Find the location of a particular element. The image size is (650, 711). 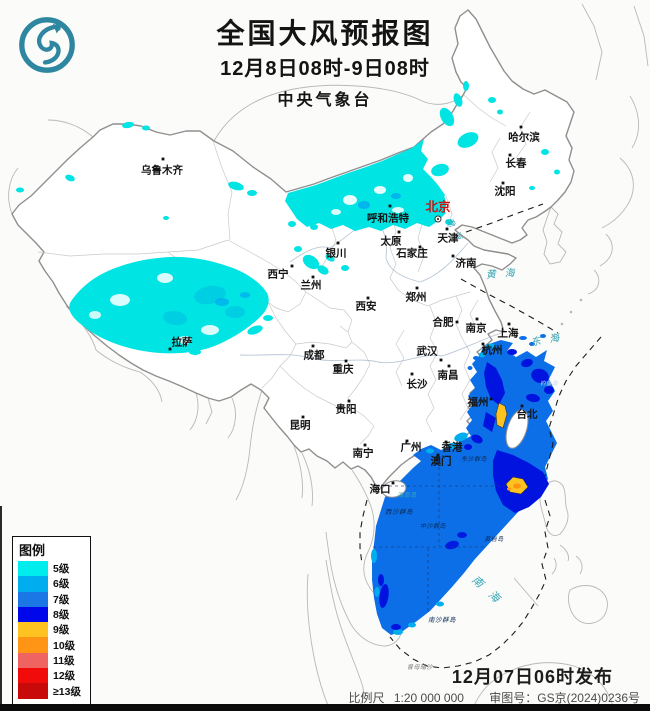

agency-name: 中央气象台 is located at coordinates (325, 100).